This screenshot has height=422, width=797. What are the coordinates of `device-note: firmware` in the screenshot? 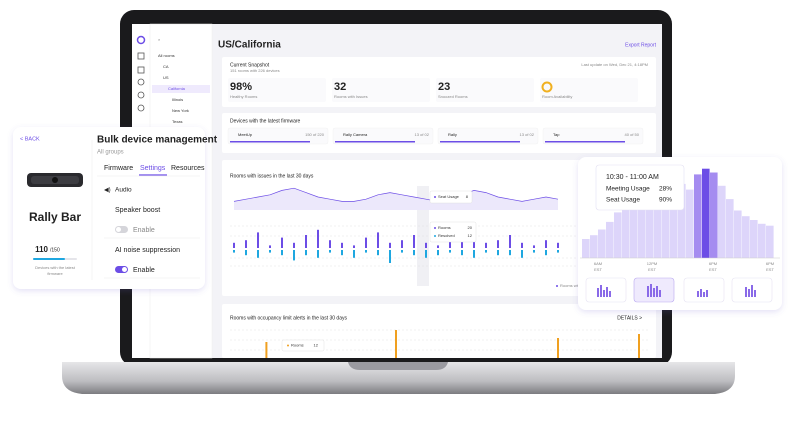 It's located at (55, 273).